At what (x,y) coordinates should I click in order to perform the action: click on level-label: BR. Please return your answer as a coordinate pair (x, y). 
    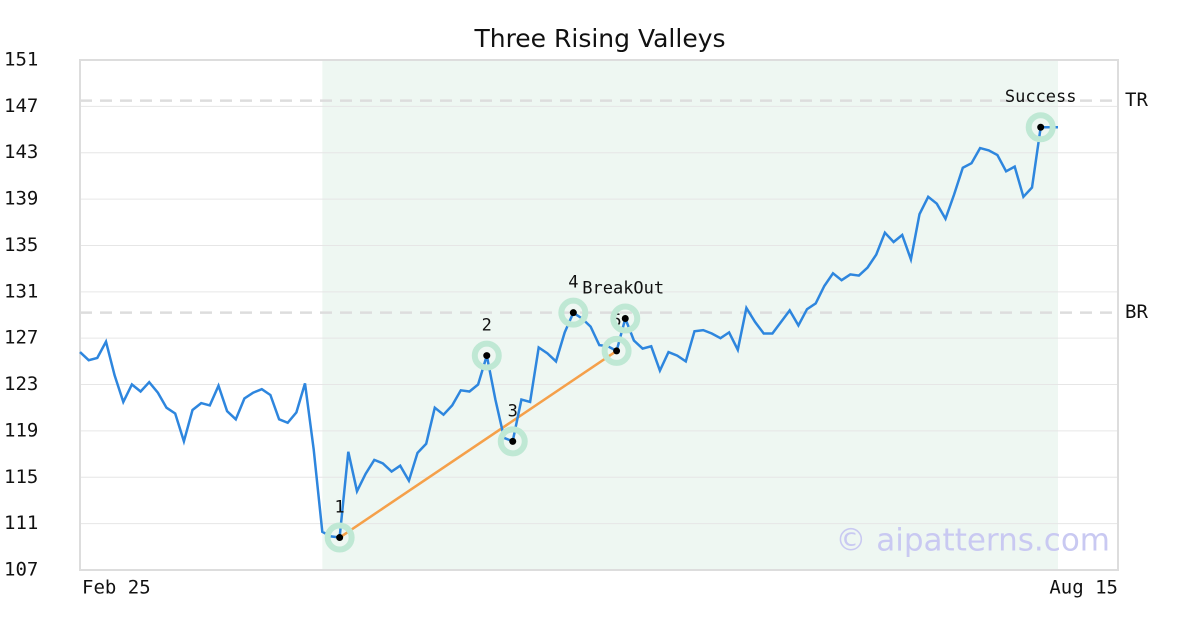
    Looking at the image, I should click on (1136, 312).